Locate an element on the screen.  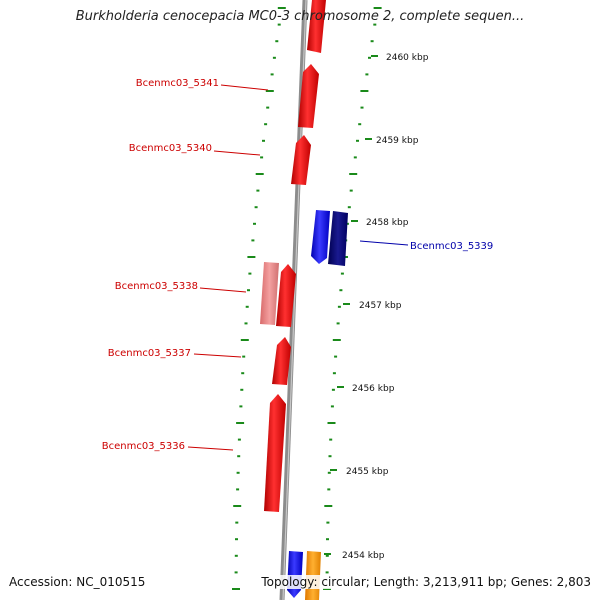
gene-label-5337: Bcenmc03_5337 is located at coordinates (149, 353).